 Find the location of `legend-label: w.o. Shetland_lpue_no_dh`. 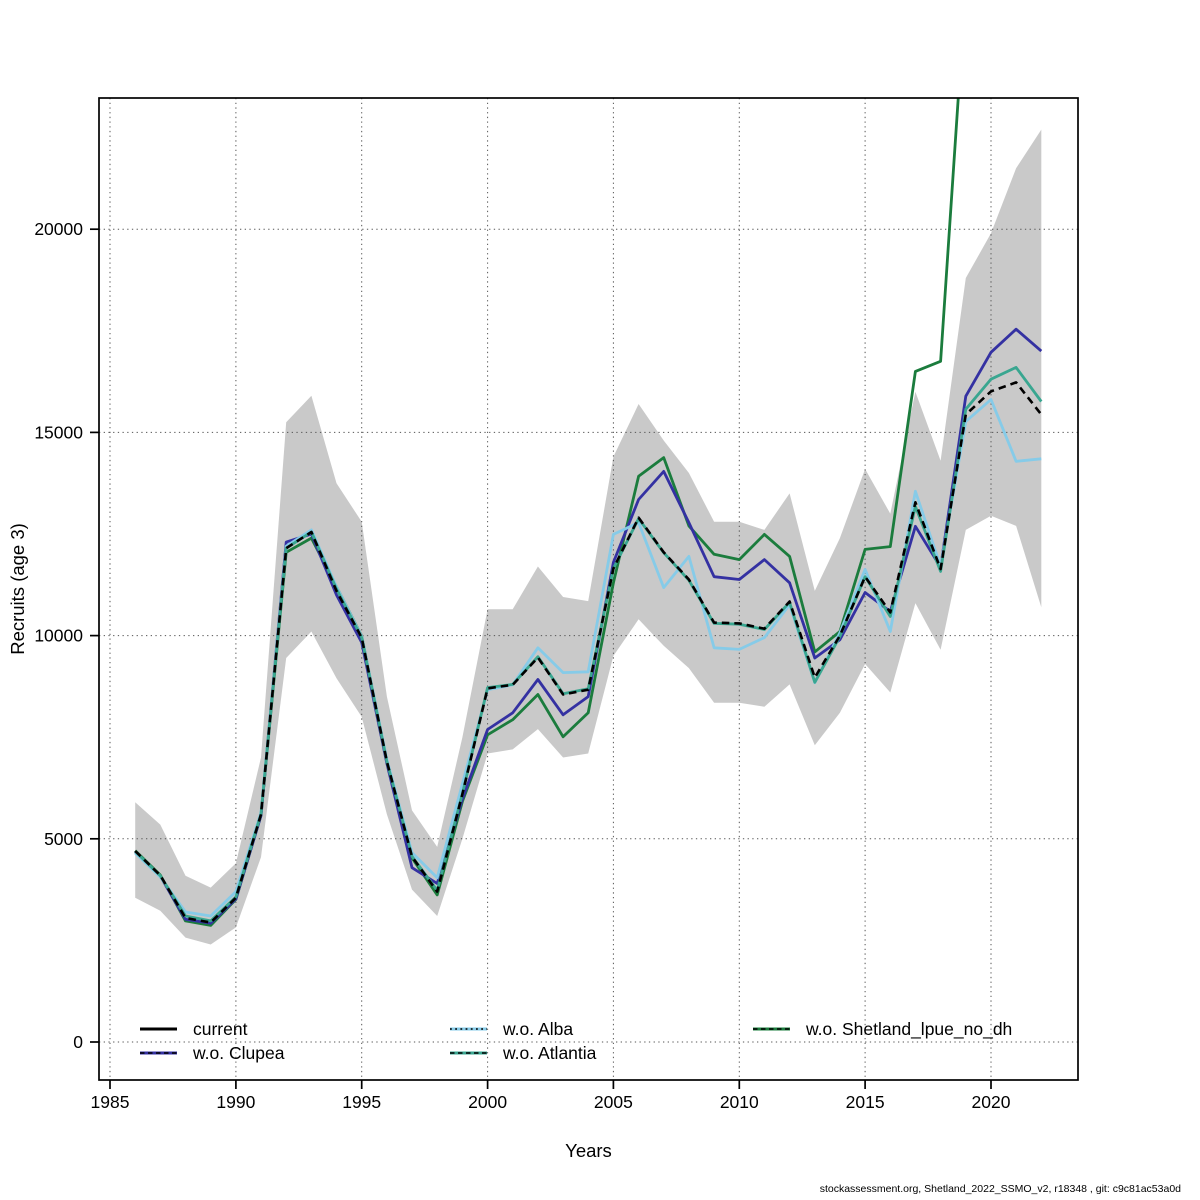

legend-label: w.o. Shetland_lpue_no_dh is located at coordinates (908, 1029).